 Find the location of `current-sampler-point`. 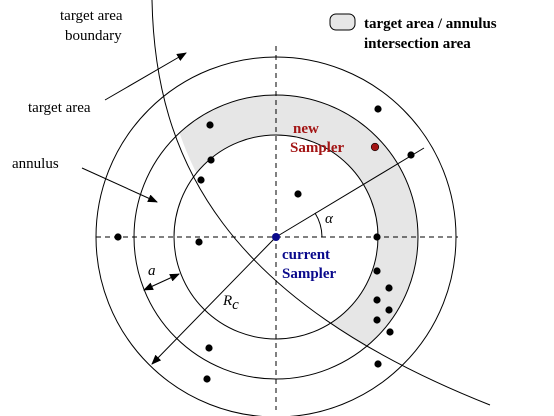

current-sampler-point is located at coordinates (276, 237).